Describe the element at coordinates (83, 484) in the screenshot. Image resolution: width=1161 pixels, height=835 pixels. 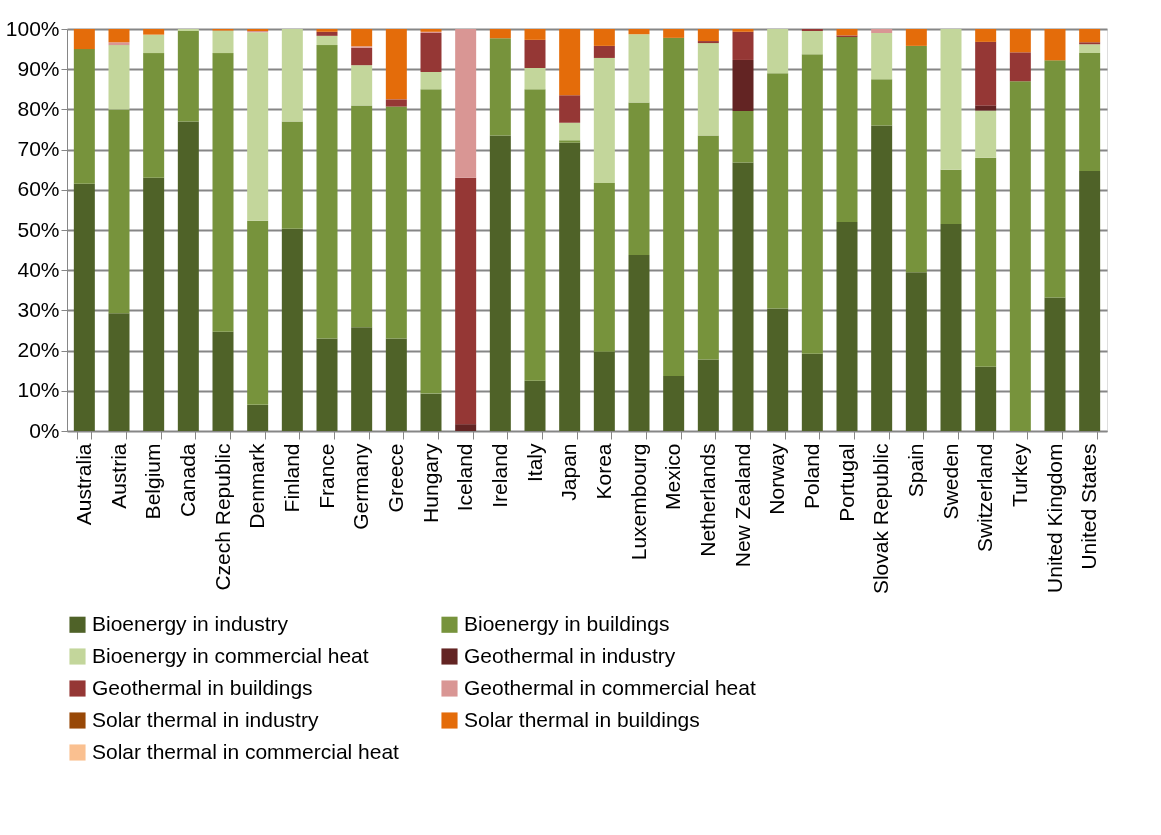
I see `x-tick-label: Australia` at that location.